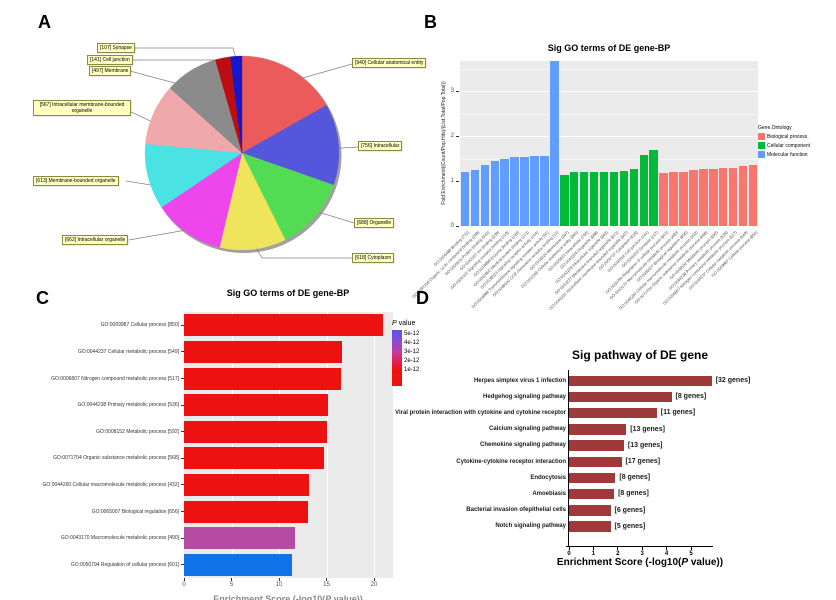 This screenshot has width=836, height=600. I want to click on gene-count-label: [32 genes], so click(733, 380).